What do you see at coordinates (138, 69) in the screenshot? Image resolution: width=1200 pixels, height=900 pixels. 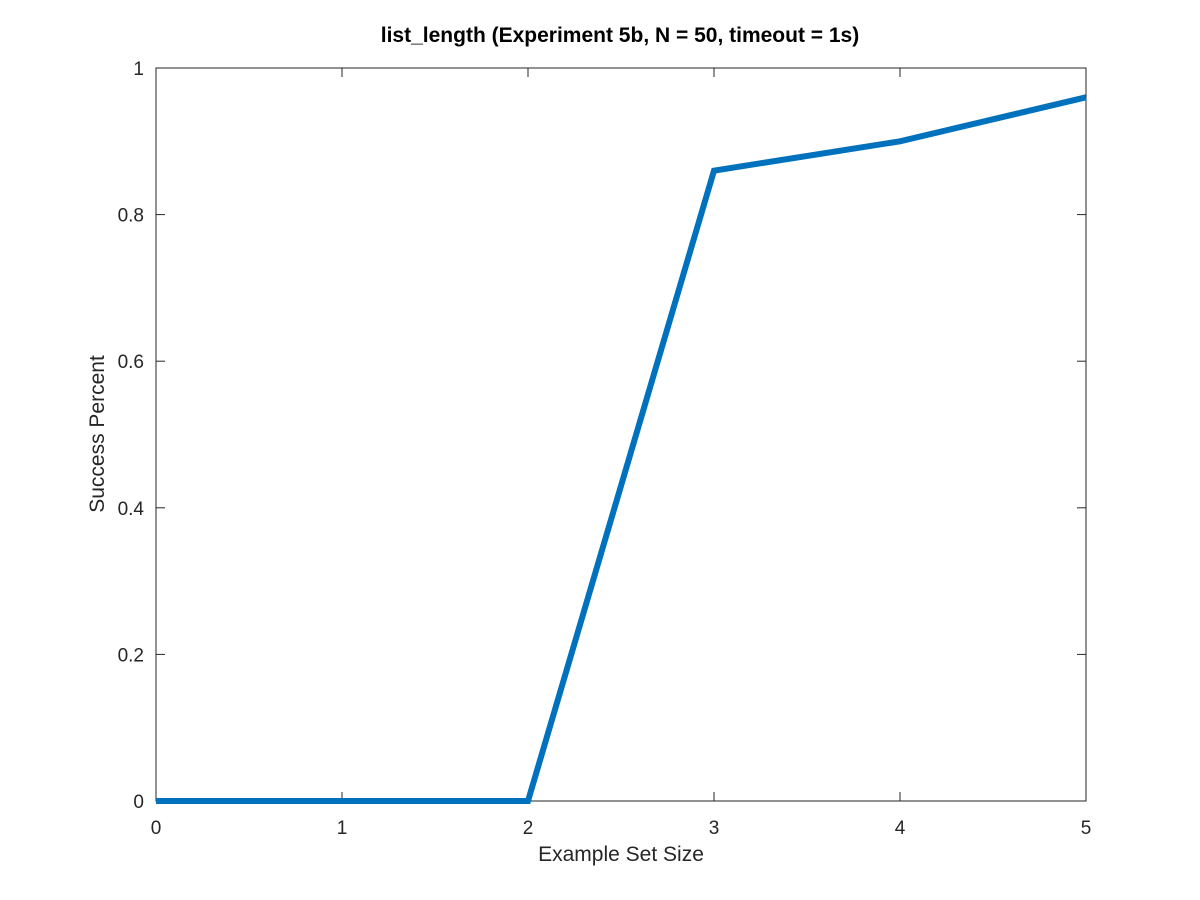 I see `y-tick-label: 1` at bounding box center [138, 69].